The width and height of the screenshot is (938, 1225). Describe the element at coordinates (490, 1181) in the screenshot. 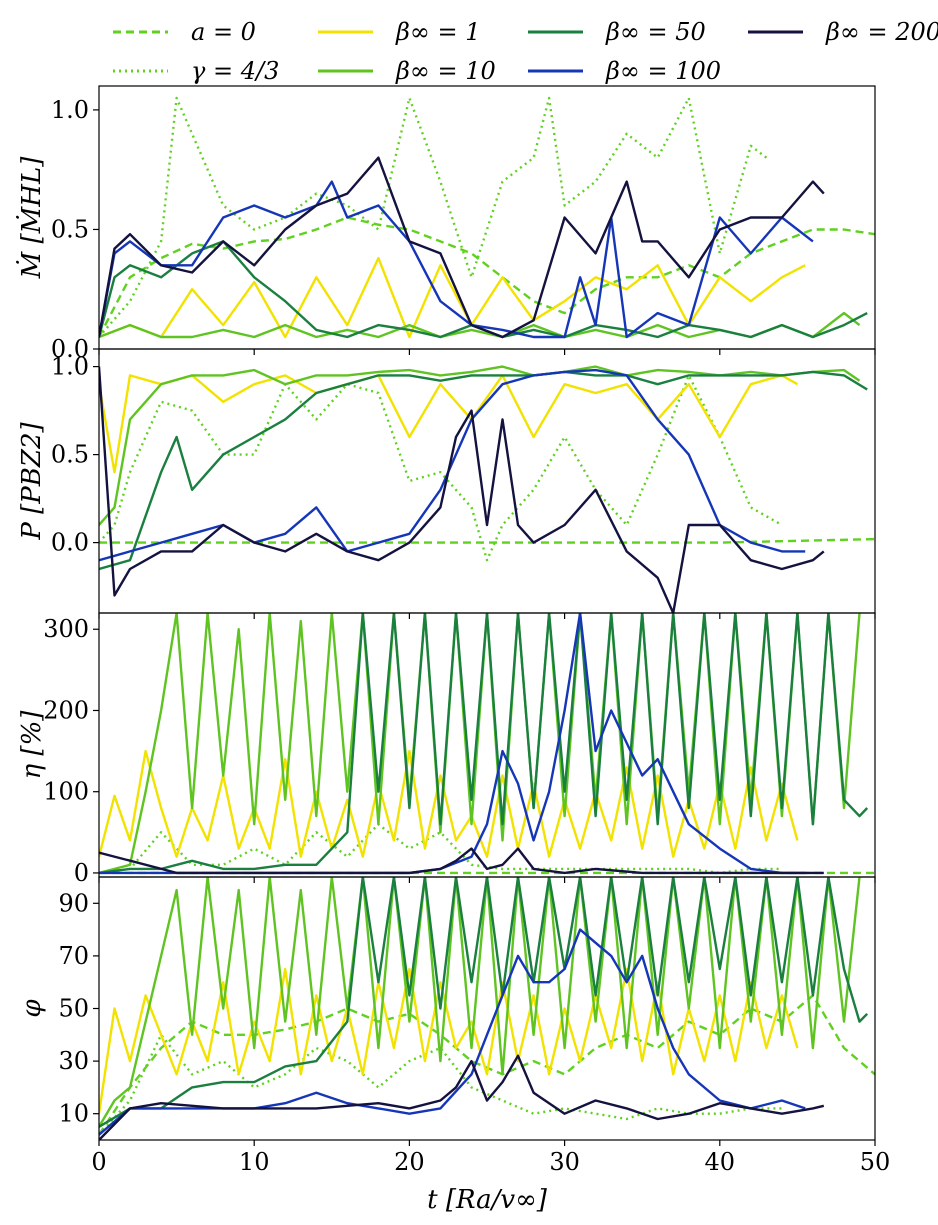

I see `x-axis: 0 10 20 30 40 50 t [Ra/v∞]` at that location.